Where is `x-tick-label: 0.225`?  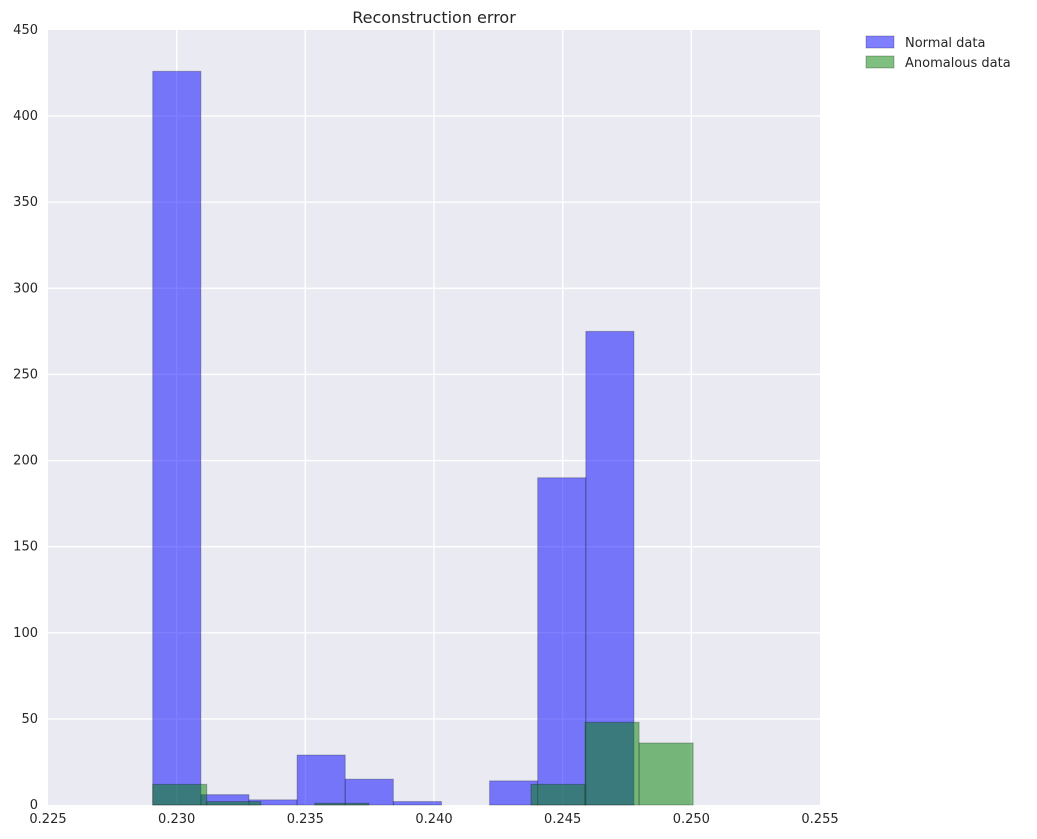 x-tick-label: 0.225 is located at coordinates (47, 819).